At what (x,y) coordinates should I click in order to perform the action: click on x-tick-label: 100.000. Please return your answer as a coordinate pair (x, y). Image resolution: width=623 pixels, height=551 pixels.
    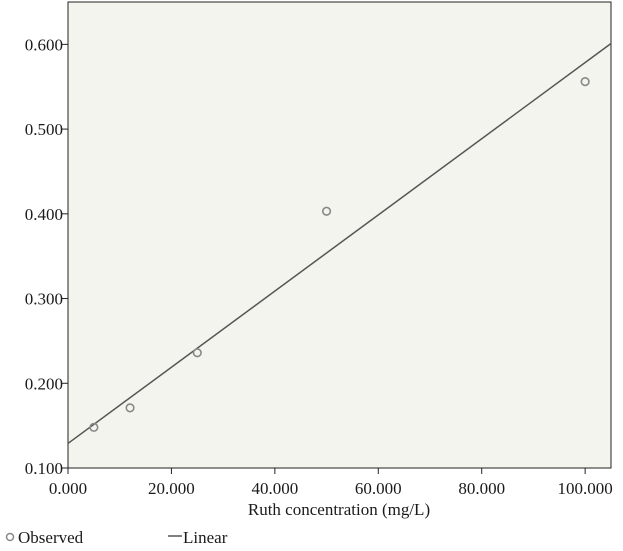
    Looking at the image, I should click on (585, 488).